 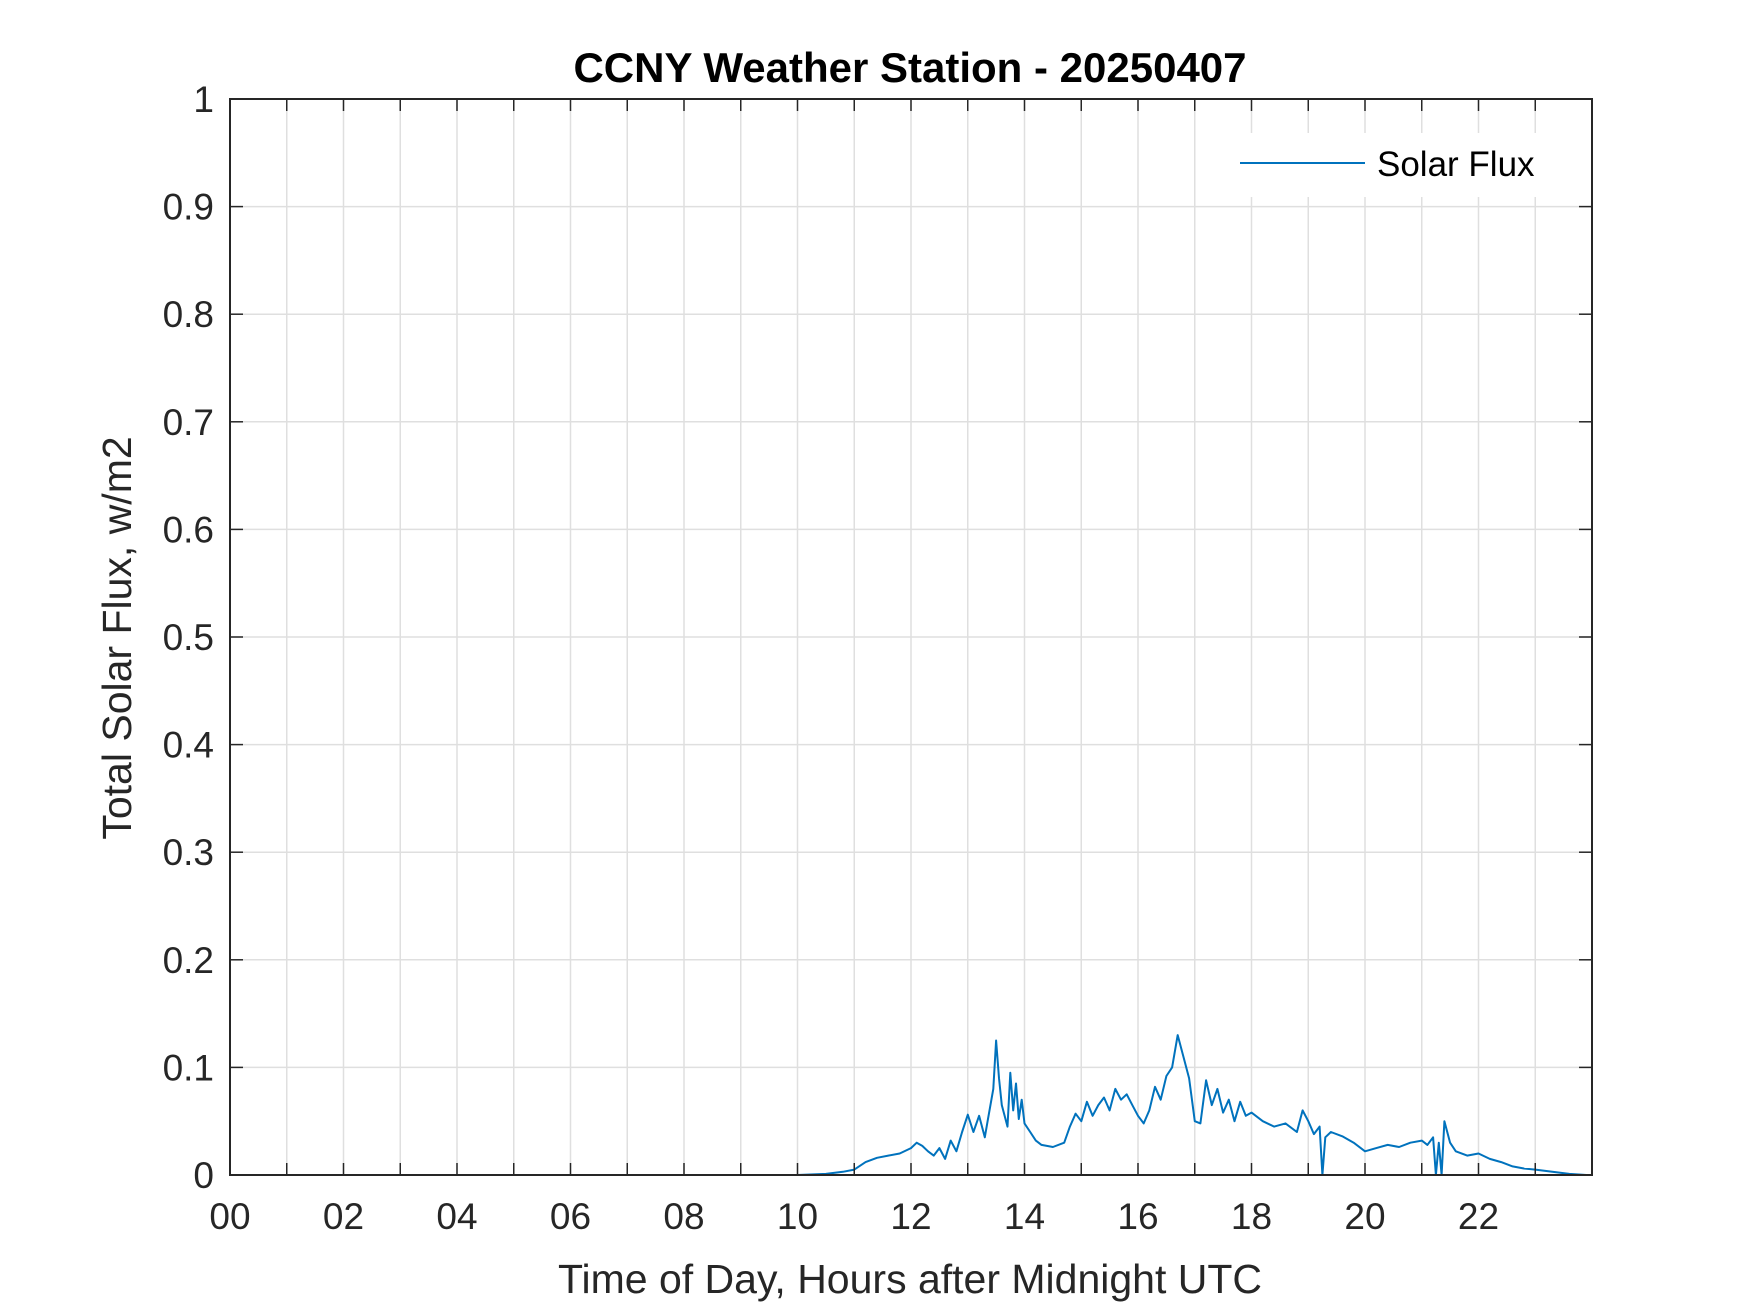 What do you see at coordinates (910, 1216) in the screenshot?
I see `x-tick-label: 12` at bounding box center [910, 1216].